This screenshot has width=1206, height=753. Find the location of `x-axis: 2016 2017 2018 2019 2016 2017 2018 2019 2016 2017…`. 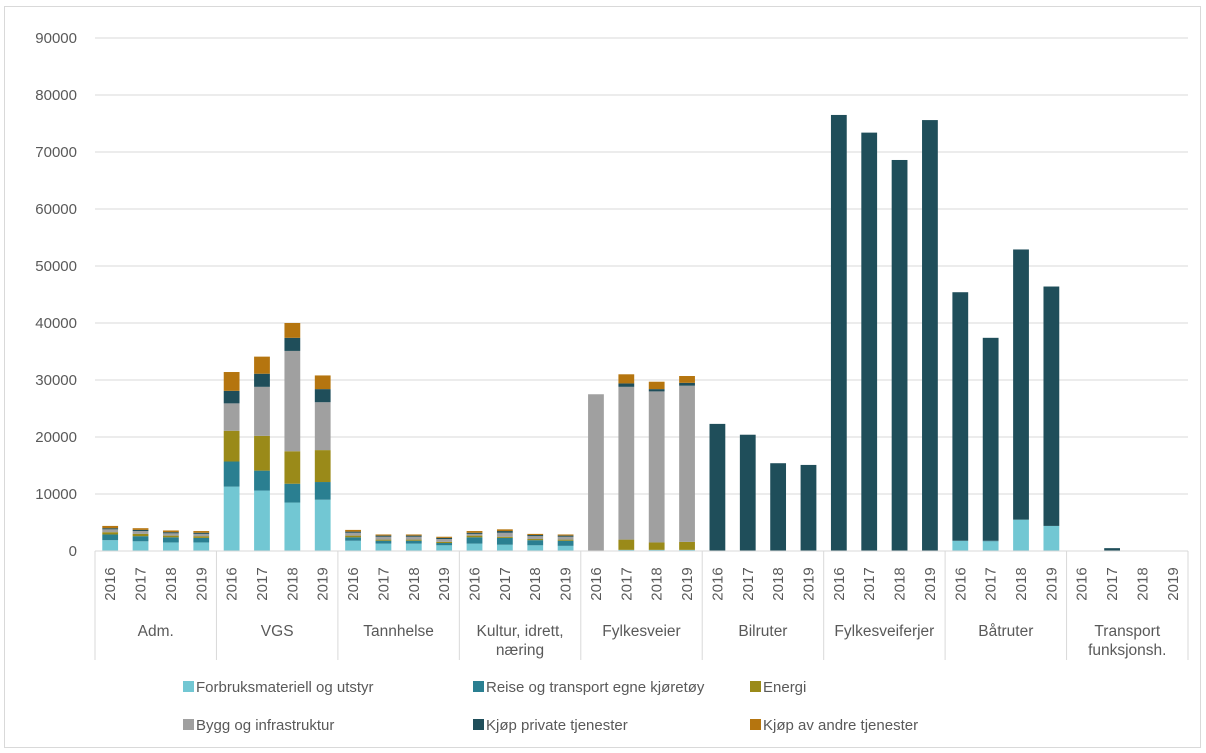

x-axis: 2016 2017 2018 2019 2016 2017 2018 2019 2016 2017… is located at coordinates (641, 605).